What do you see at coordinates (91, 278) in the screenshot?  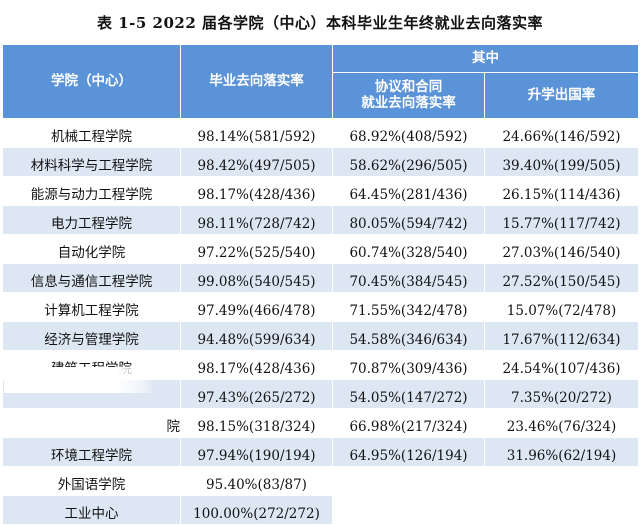 I see `college-cell: 信息与通信工程学院` at bounding box center [91, 278].